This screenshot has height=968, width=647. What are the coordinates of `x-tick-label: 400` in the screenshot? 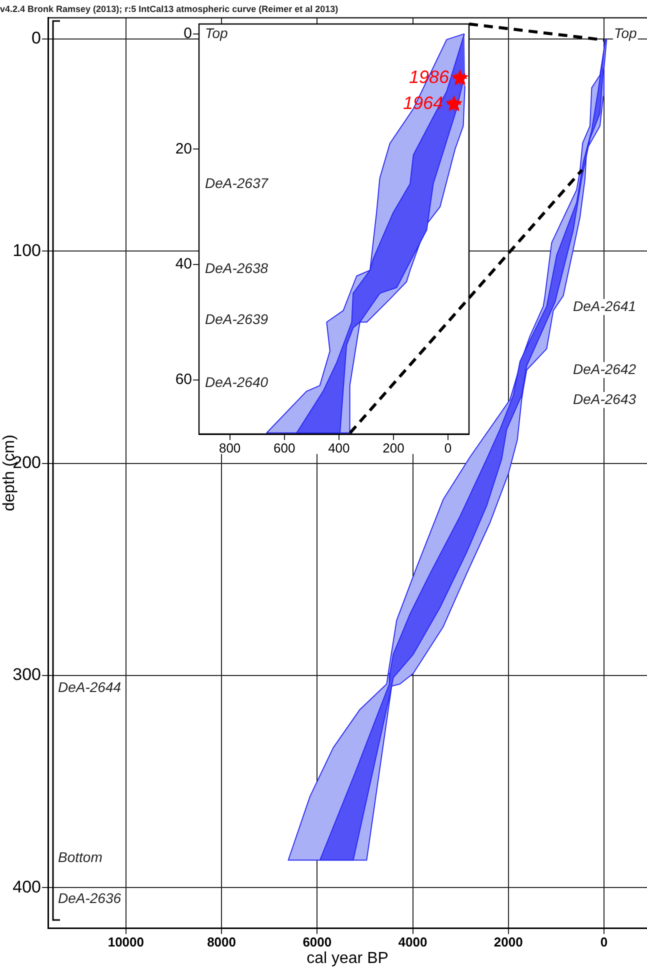 It's located at (339, 448).